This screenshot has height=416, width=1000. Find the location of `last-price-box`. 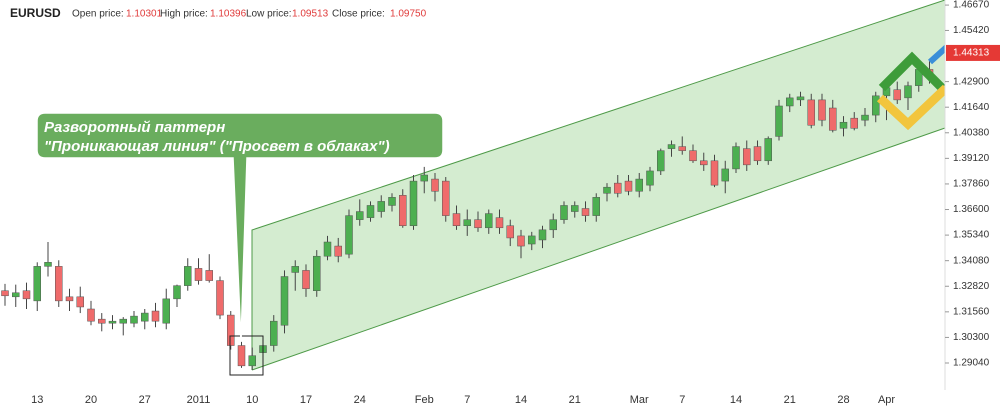

last-price-box is located at coordinates (973, 52).